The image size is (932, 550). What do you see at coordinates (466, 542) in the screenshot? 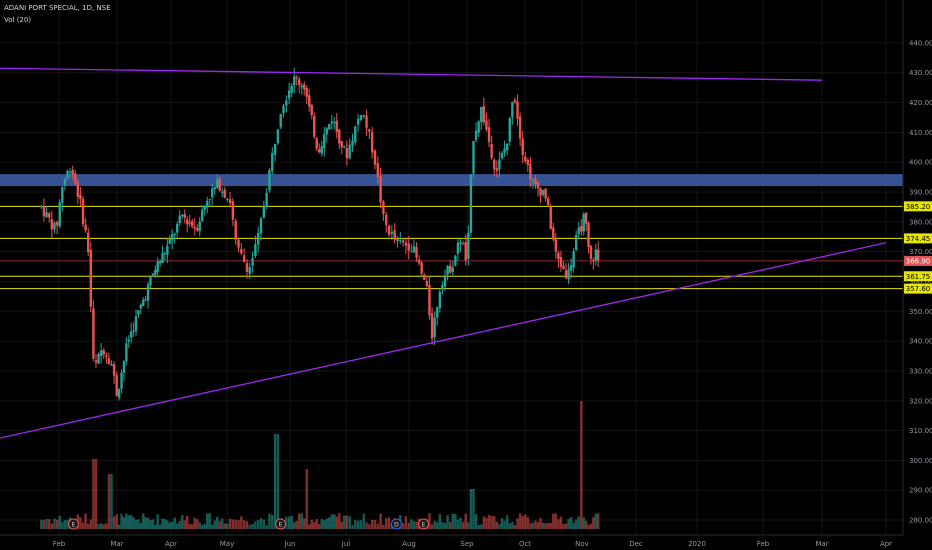
I see `time-axis` at bounding box center [466, 542].